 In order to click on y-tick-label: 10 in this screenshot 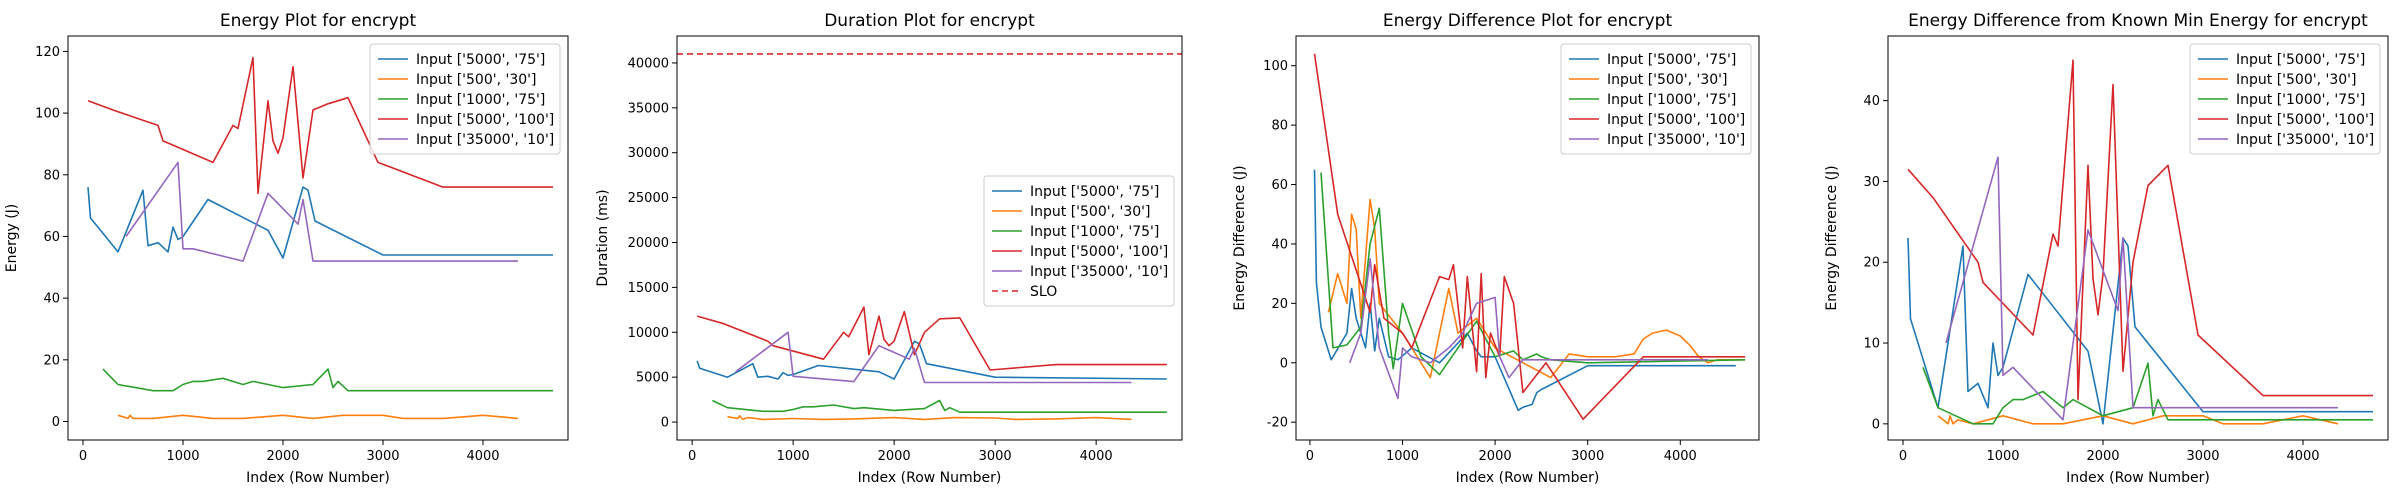, I will do `click(1871, 344)`.